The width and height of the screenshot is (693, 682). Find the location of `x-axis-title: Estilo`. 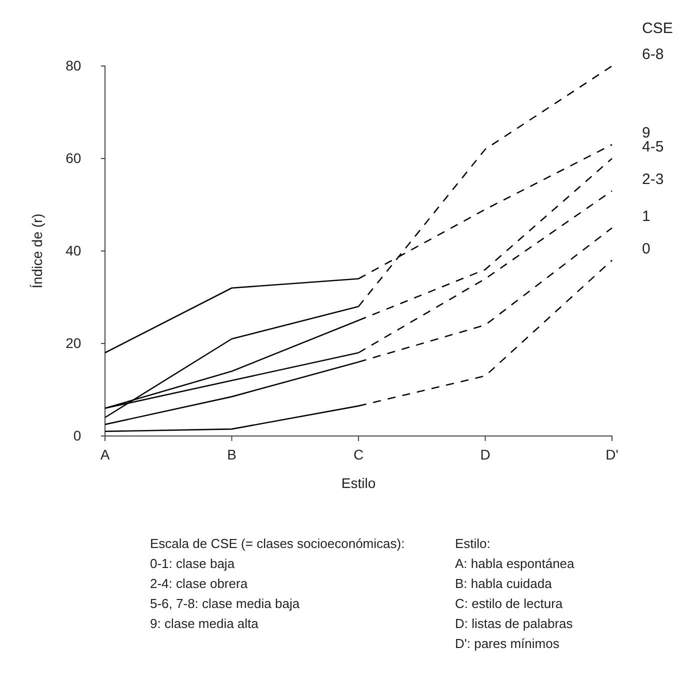

x-axis-title: Estilo is located at coordinates (358, 483).